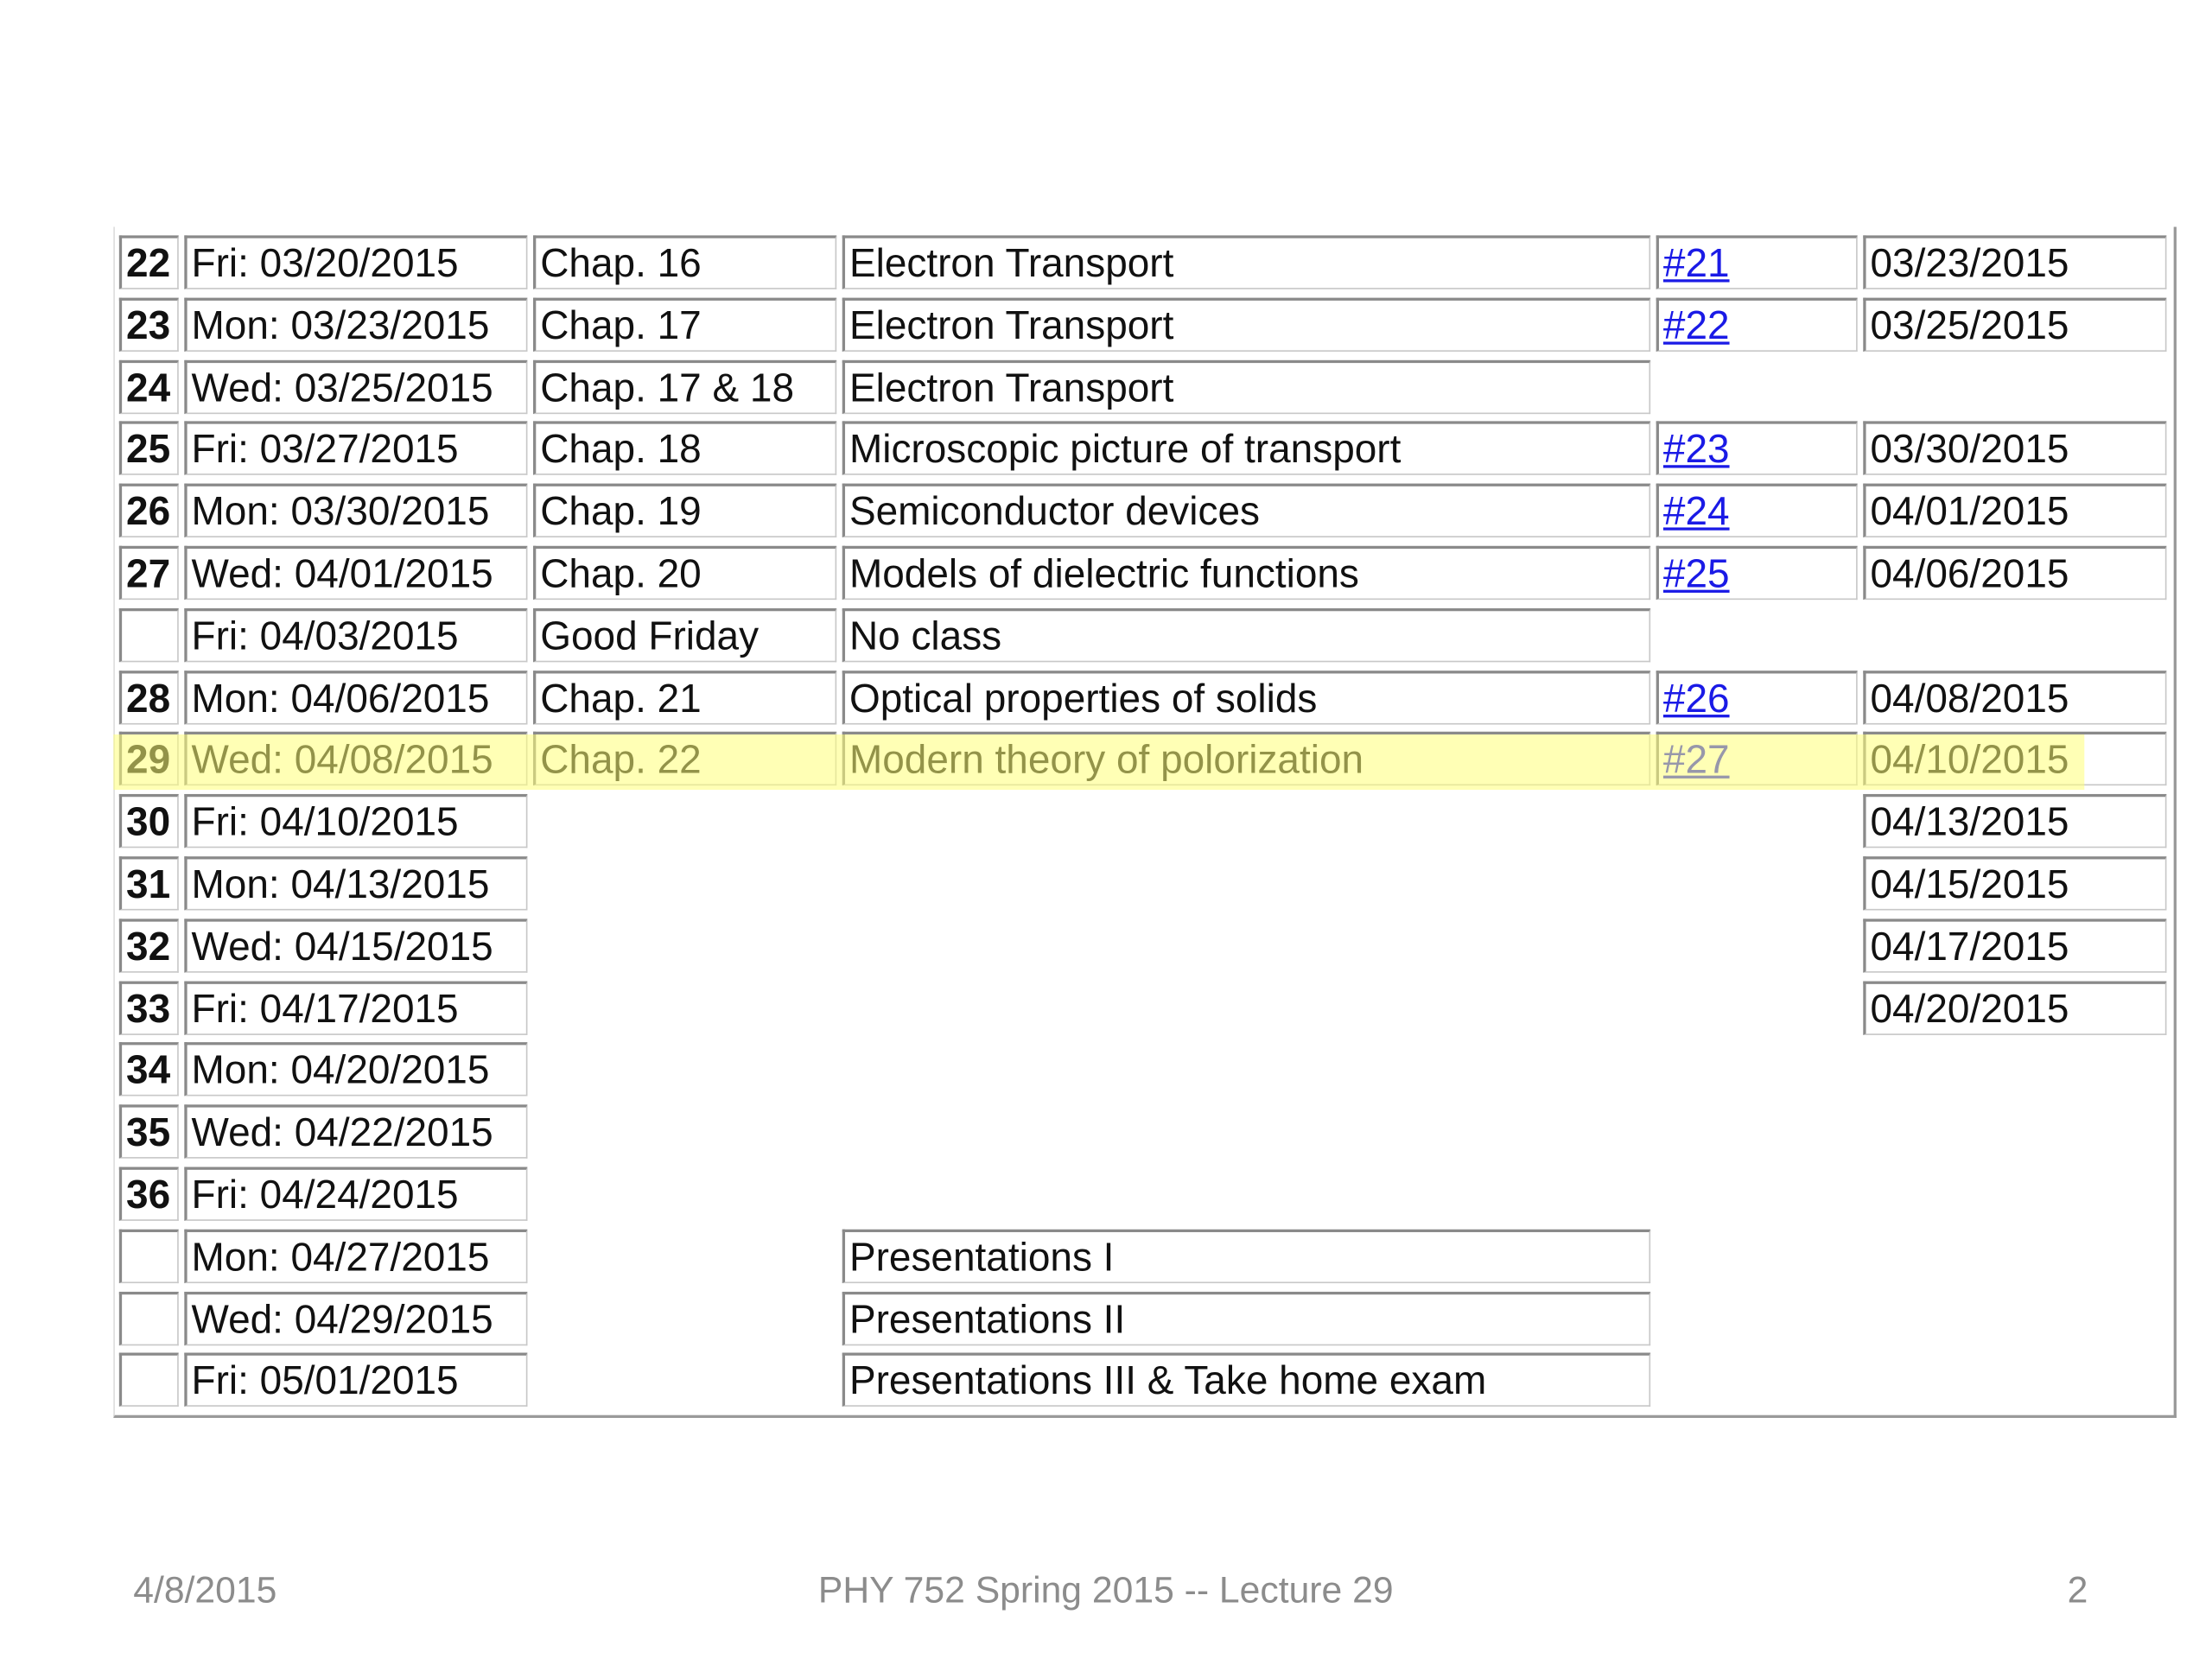 Image resolution: width=2212 pixels, height=1659 pixels. I want to click on cell-chapter: Chap. 19, so click(685, 510).